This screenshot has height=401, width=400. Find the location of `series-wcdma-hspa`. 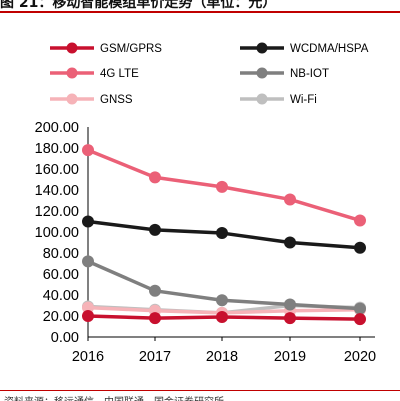

series-wcdma-hspa is located at coordinates (224, 234).